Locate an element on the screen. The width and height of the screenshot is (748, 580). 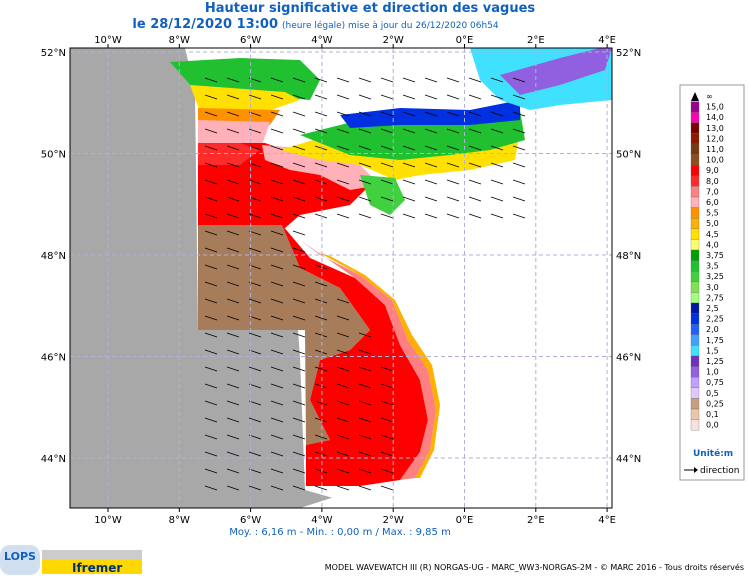
lat-label-right: 50°N is located at coordinates (628, 155).